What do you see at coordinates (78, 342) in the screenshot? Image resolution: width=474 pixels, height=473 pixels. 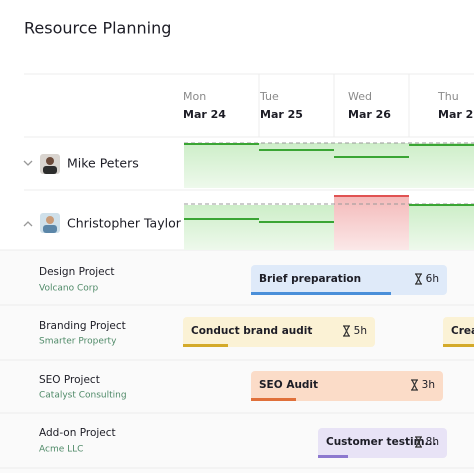 I see `client-name: Smarter Property` at bounding box center [78, 342].